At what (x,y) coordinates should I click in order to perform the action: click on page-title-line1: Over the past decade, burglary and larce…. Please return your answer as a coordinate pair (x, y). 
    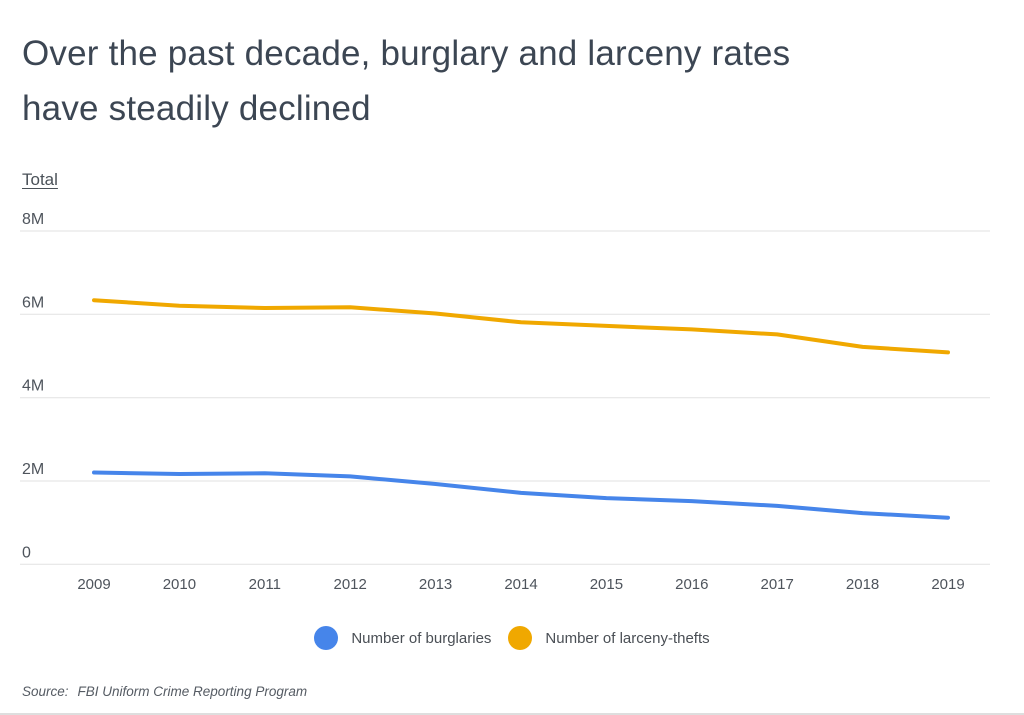
    Looking at the image, I should click on (406, 53).